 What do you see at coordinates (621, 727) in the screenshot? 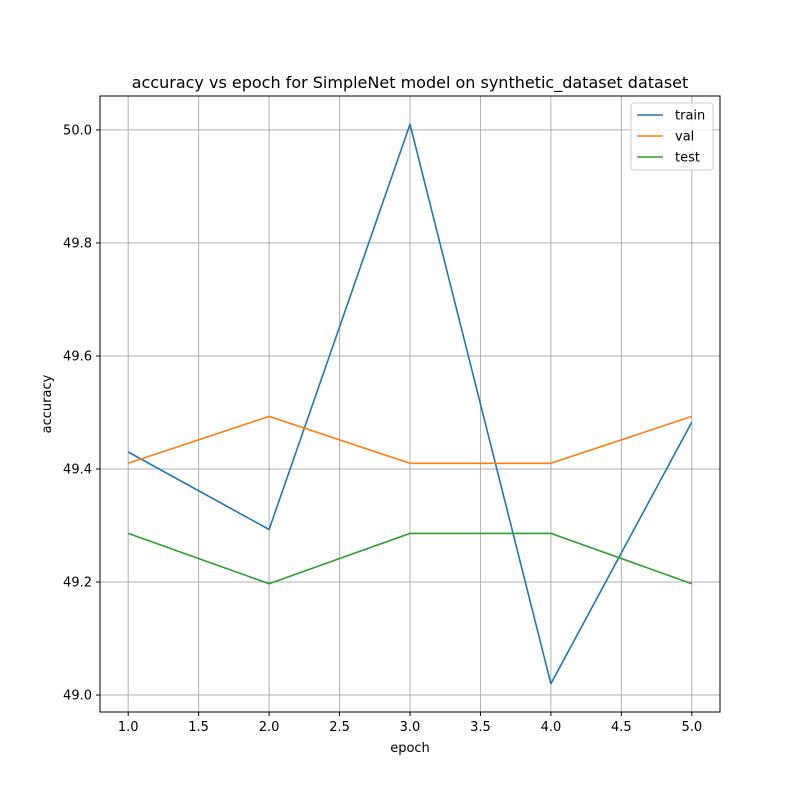
I see `x-tick-label: 4.5` at bounding box center [621, 727].